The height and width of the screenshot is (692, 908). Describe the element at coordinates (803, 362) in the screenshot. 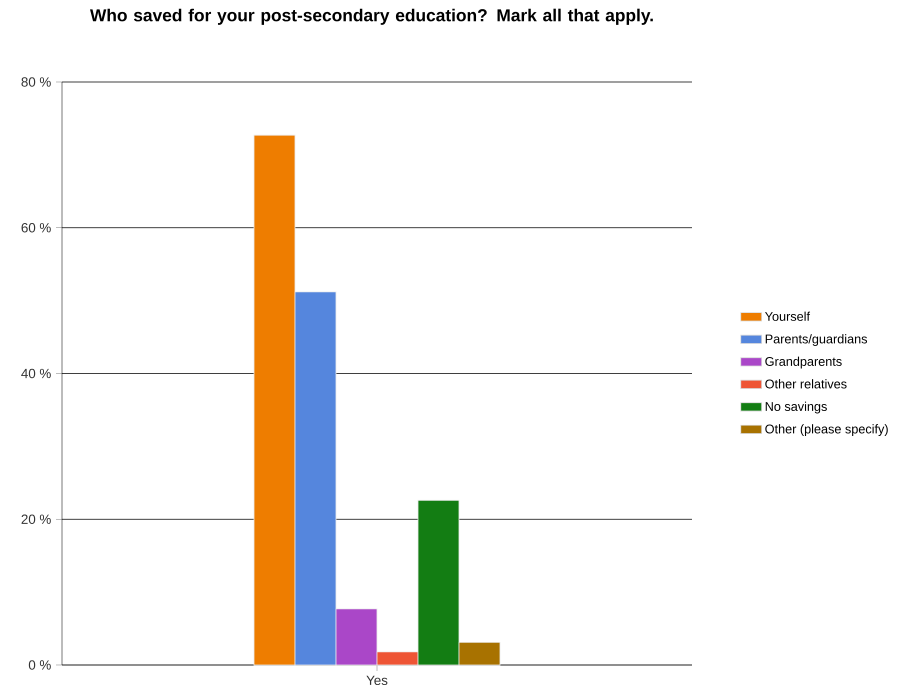

I see `legend-label: Grandparents` at that location.